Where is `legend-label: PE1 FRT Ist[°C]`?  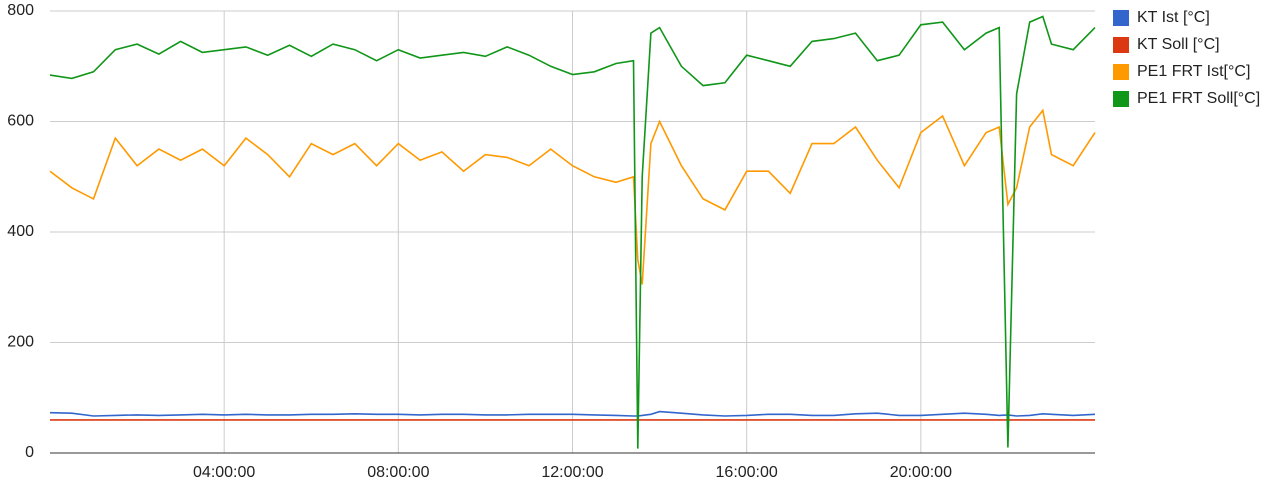
legend-label: PE1 FRT Ist[°C] is located at coordinates (1193, 71).